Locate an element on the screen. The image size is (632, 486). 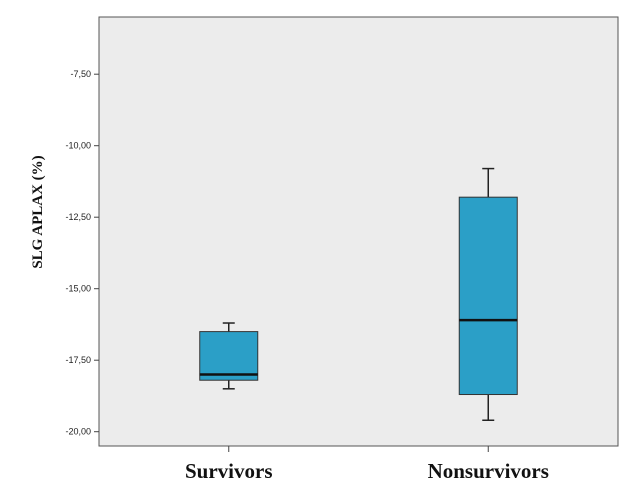
x-category-label: Nonsurvivors is located at coordinates (488, 471).